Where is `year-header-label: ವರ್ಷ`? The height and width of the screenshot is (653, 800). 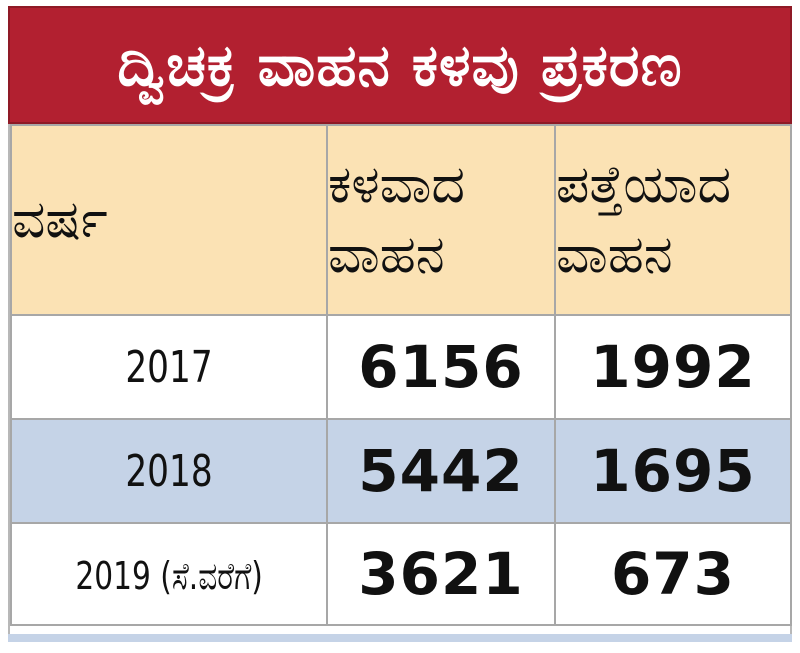
year-header-label: ವರ್ಷ is located at coordinates (60, 220).